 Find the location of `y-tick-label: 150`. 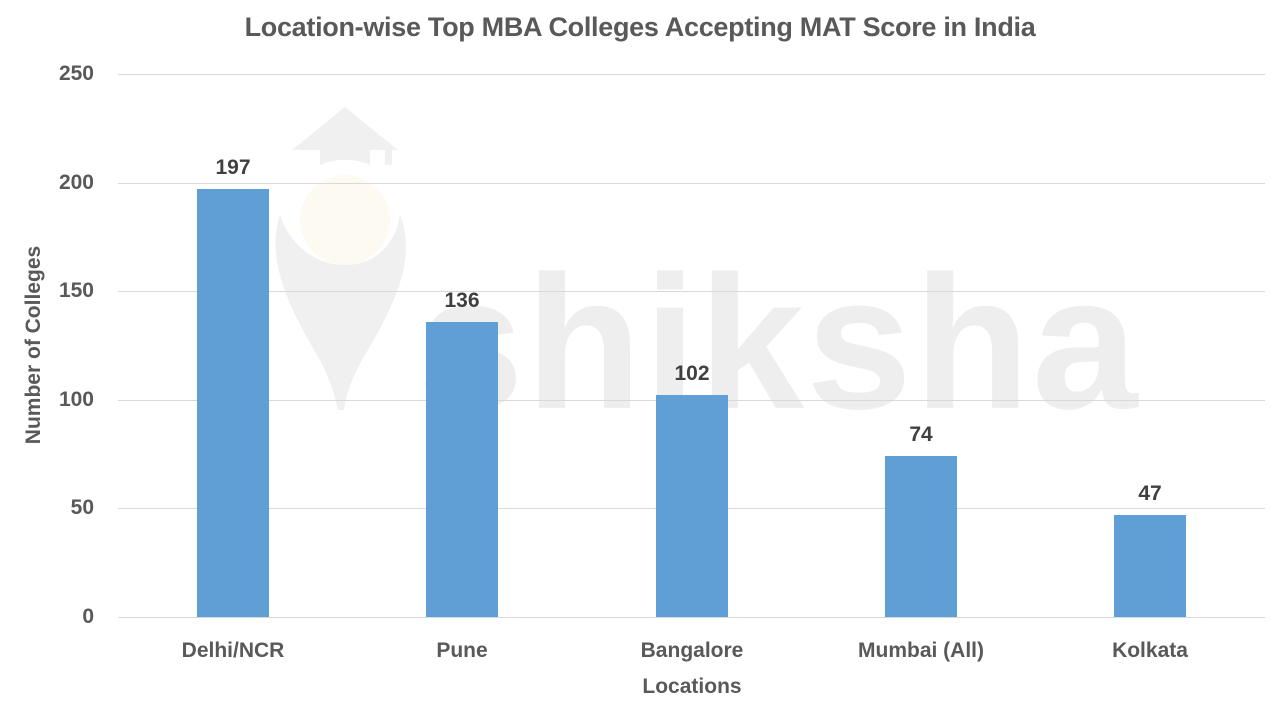

y-tick-label: 150 is located at coordinates (76, 290).